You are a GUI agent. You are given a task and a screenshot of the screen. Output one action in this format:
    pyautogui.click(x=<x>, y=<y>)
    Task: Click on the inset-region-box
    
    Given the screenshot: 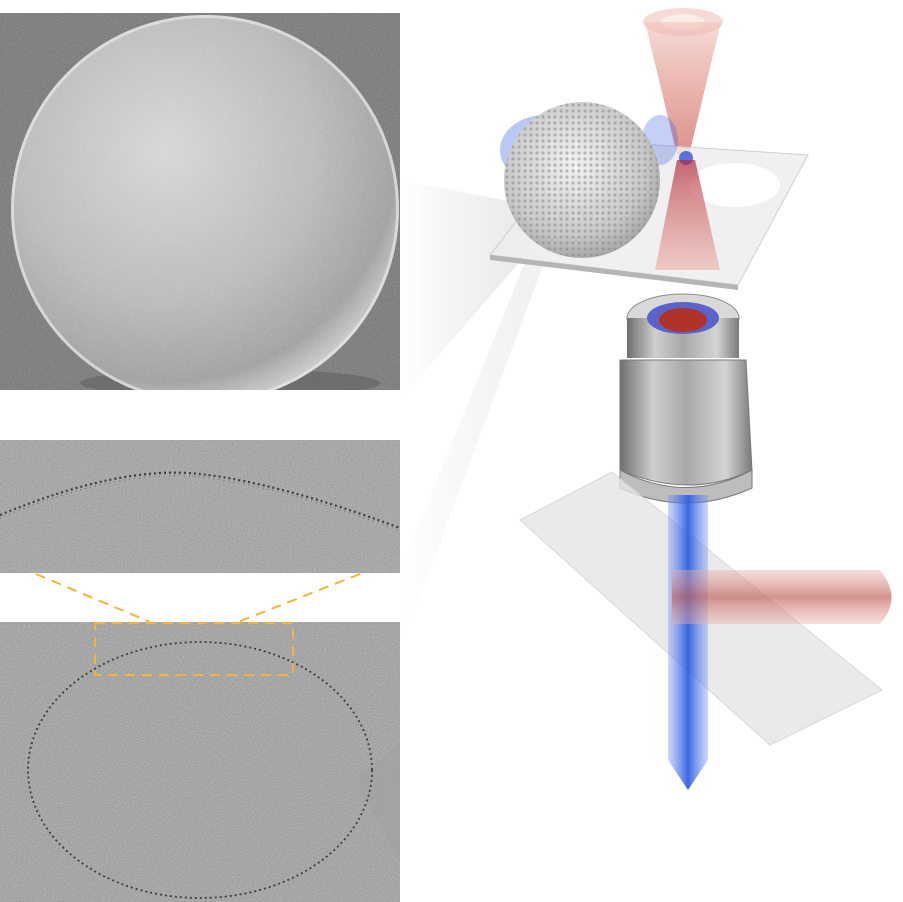 What is the action you would take?
    pyautogui.click(x=194, y=649)
    